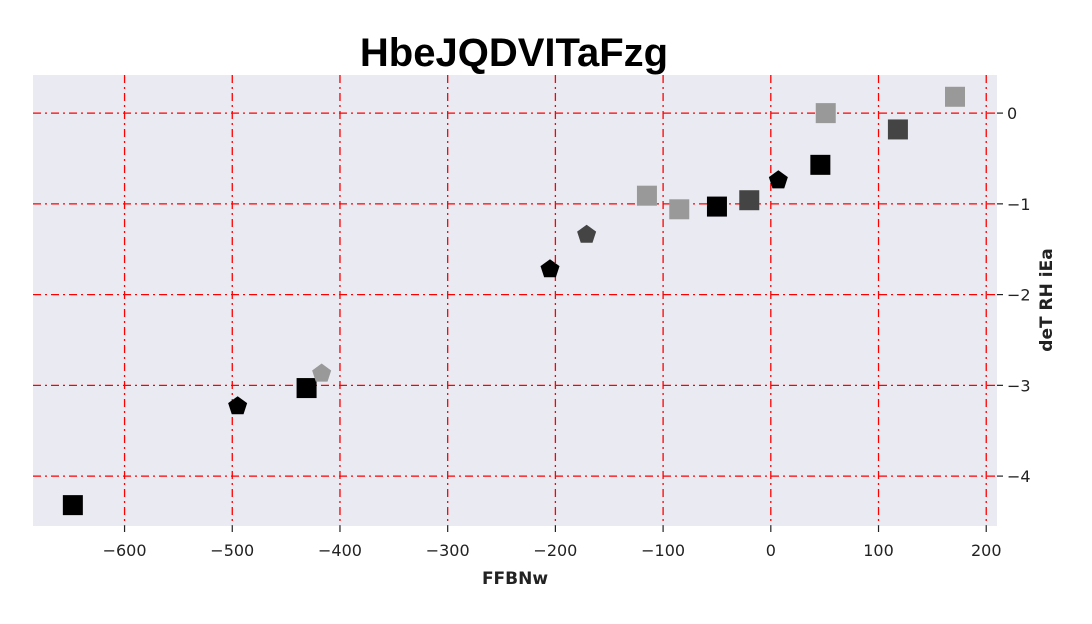  What do you see at coordinates (515, 579) in the screenshot?
I see `x-axis-label: FFBNw` at bounding box center [515, 579].